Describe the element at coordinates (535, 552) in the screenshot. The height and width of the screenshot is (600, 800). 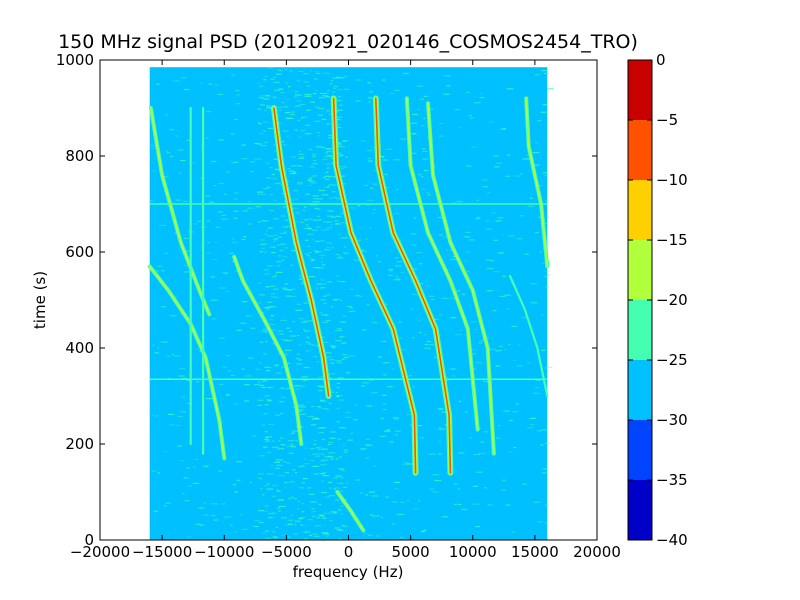
I see `x-tick-label: 15000` at that location.